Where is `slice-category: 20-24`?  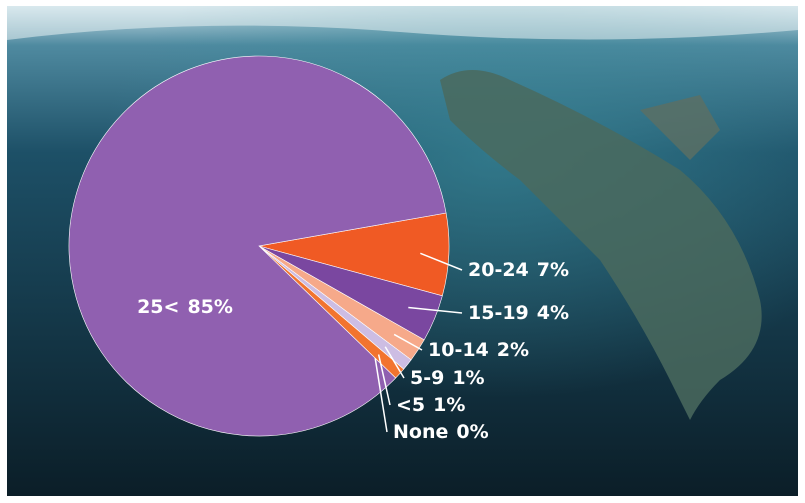
slice-category: 20-24 is located at coordinates (498, 270).